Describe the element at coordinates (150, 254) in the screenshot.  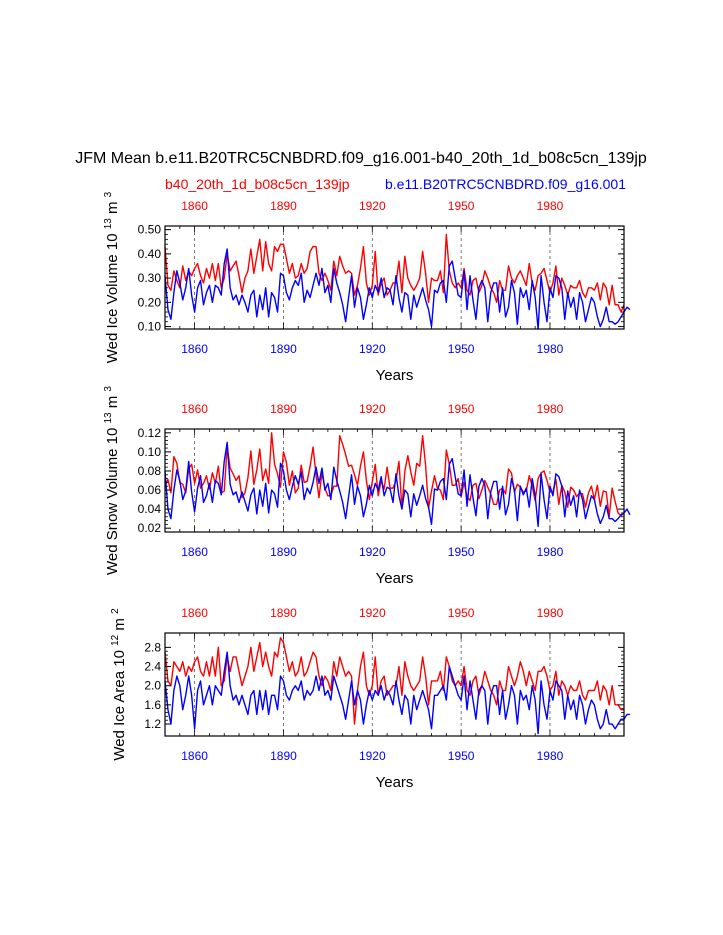
I see `y-tick-label: 0.40` at that location.